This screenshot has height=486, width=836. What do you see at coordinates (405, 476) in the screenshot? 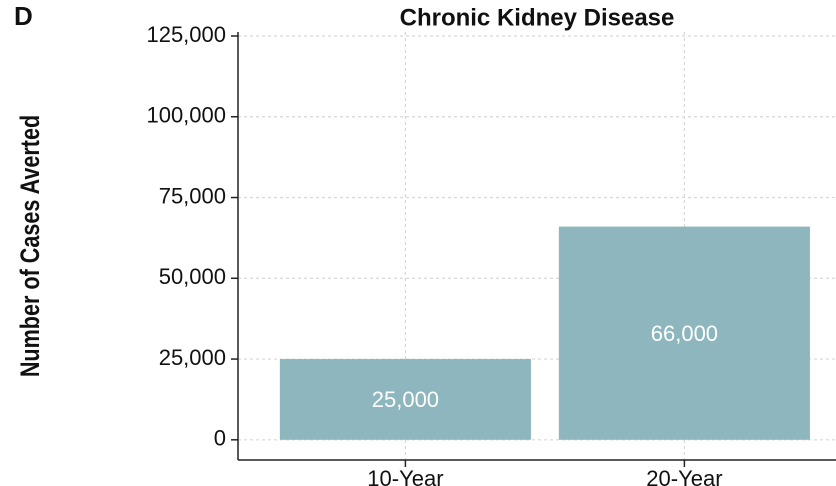
I see `x-tick-label: 10-Year` at bounding box center [405, 476].